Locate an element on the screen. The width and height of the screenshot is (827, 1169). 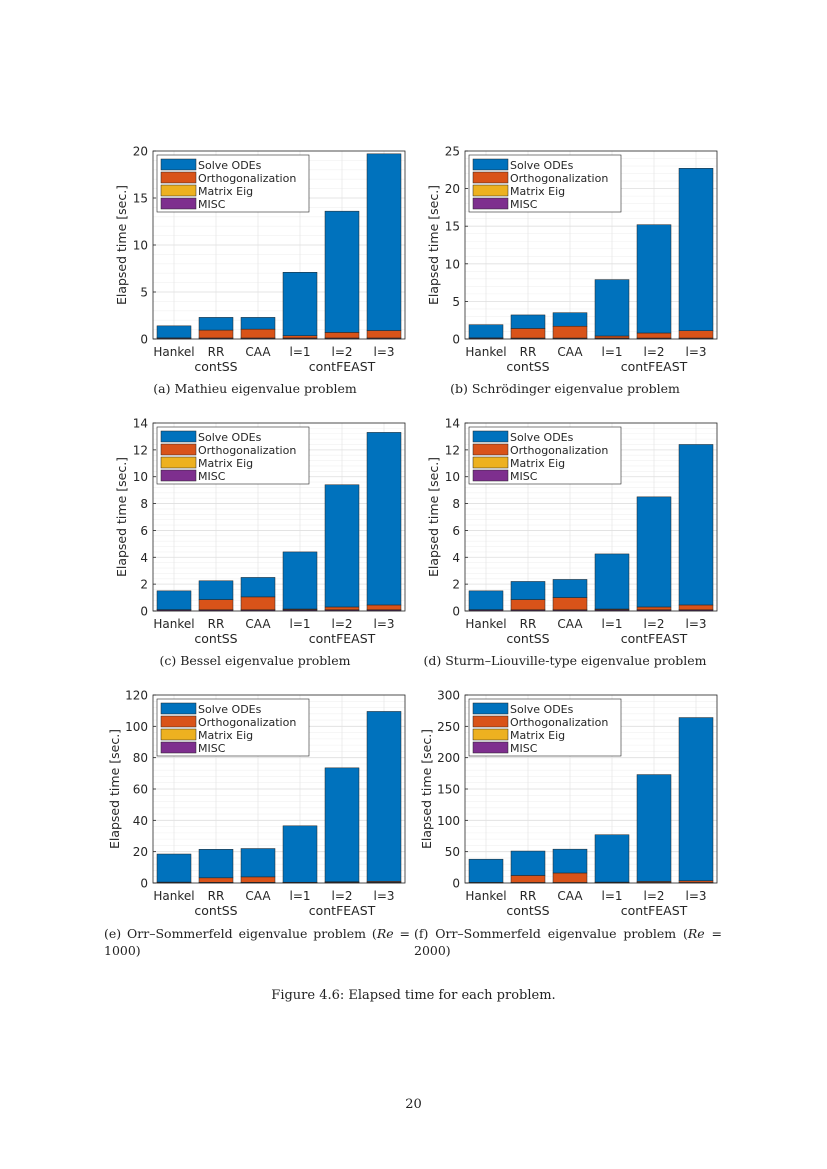
caption-c: (c) Bessel eigenvalue problem is located at coordinates (255, 660).